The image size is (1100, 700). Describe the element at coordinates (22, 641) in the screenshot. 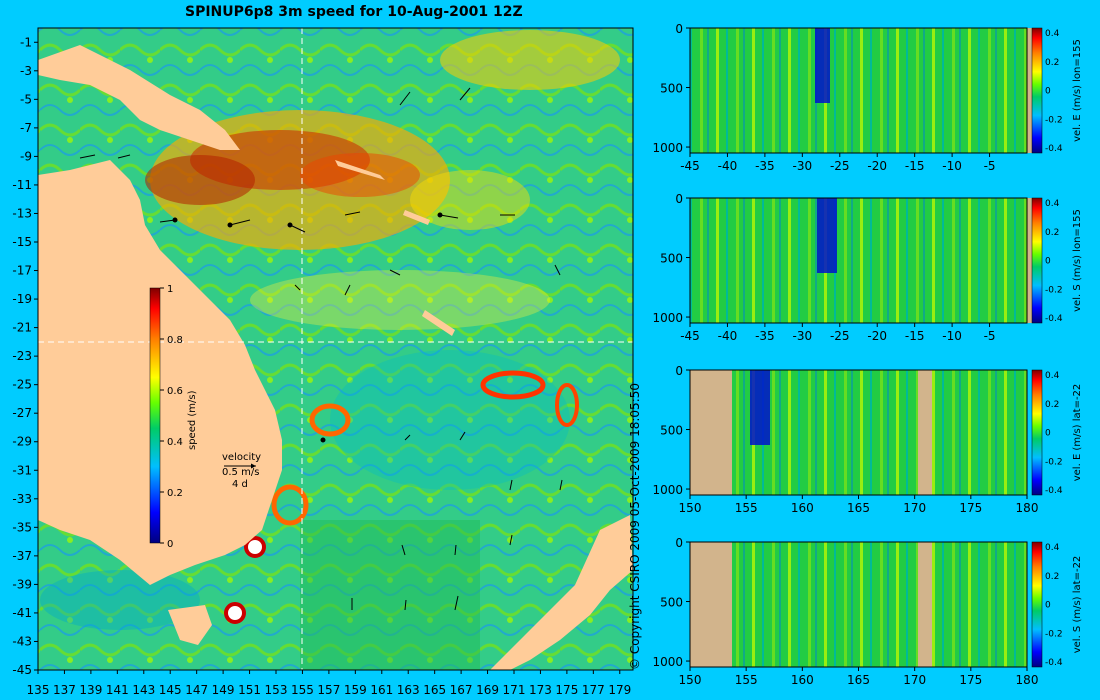

I see `map-y-tick-label: -43` at that location.